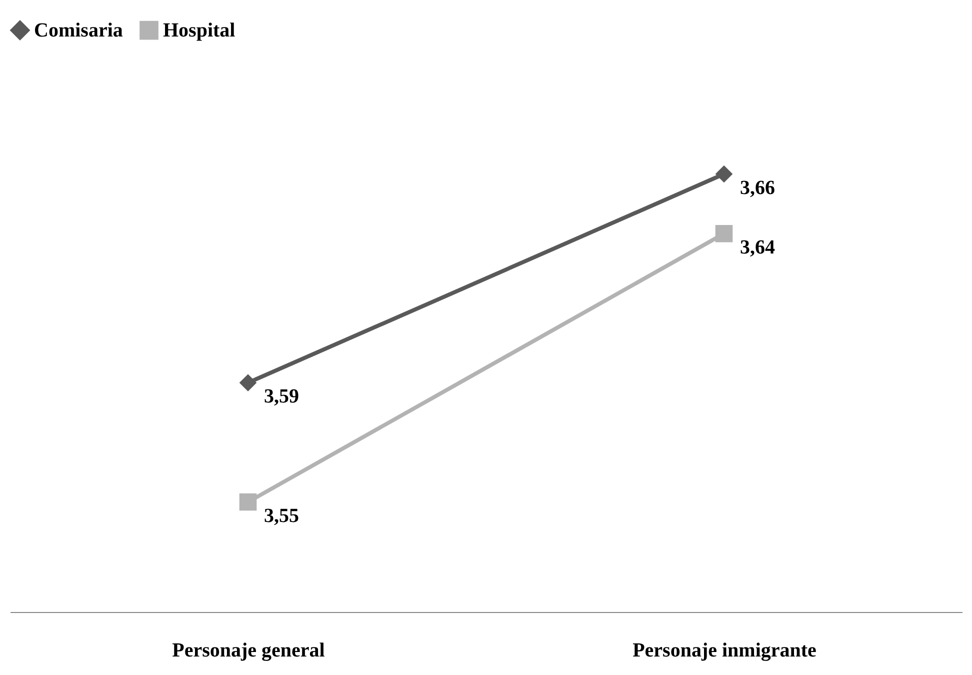 This screenshot has width=972, height=675. What do you see at coordinates (78, 30) in the screenshot?
I see `legend-label: Comisaria` at bounding box center [78, 30].